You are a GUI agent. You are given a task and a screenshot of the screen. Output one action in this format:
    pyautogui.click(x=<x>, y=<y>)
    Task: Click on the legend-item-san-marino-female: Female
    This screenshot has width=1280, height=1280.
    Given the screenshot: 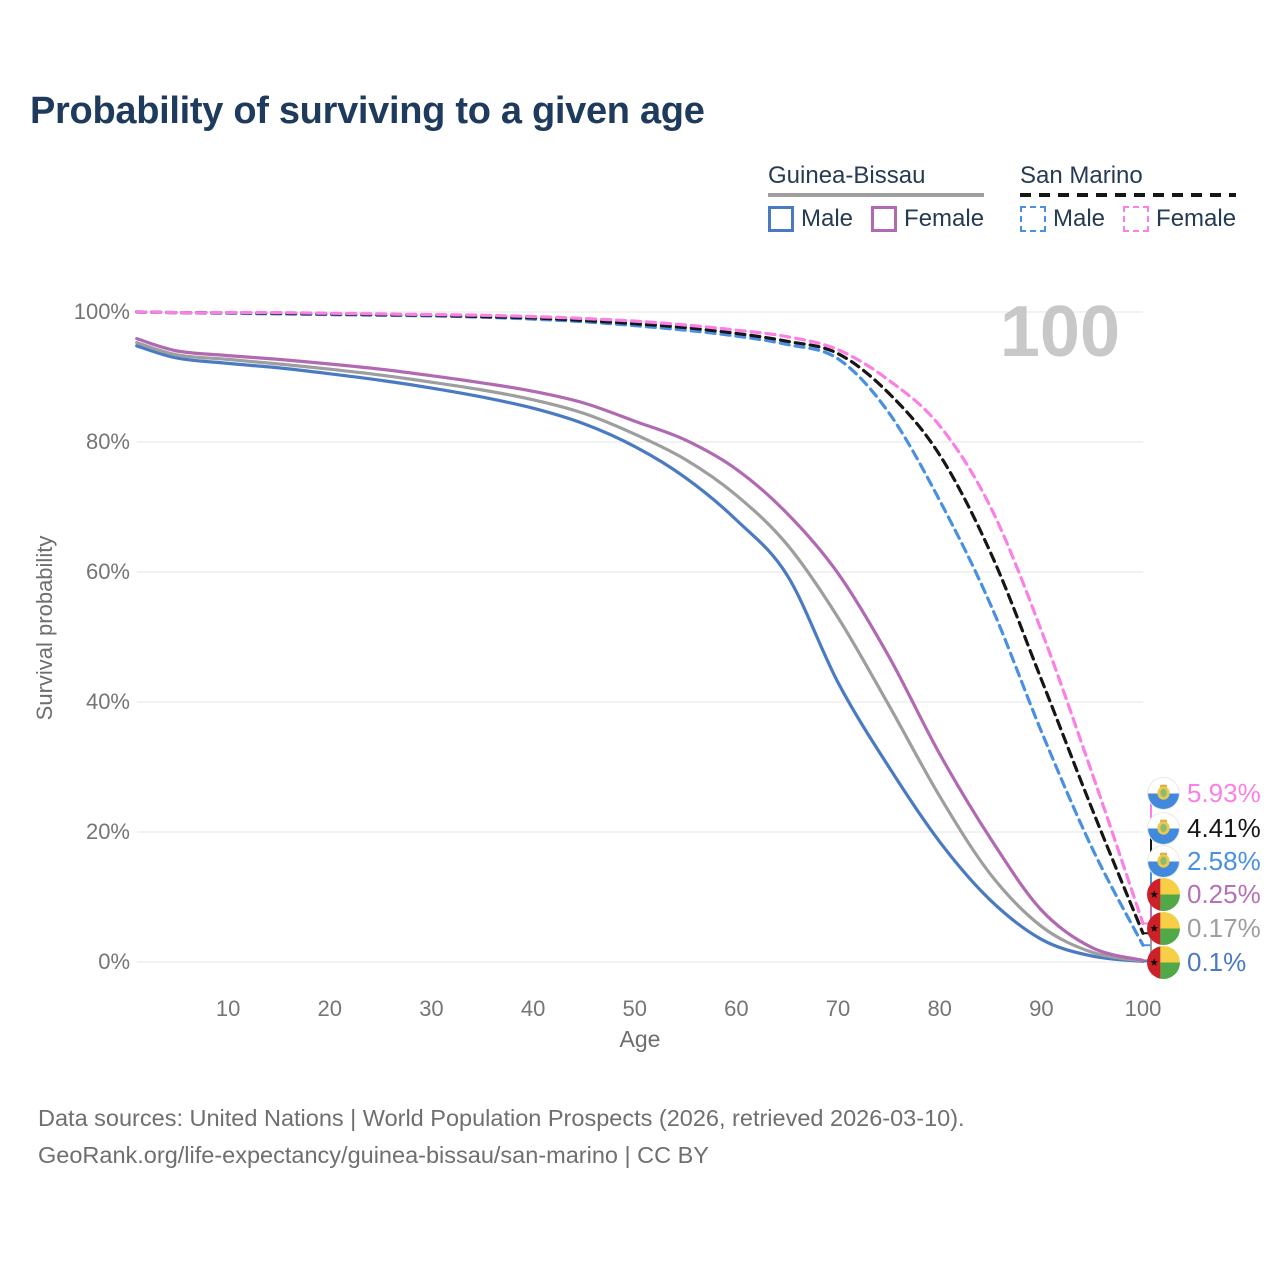 What is the action you would take?
    pyautogui.click(x=1179, y=219)
    